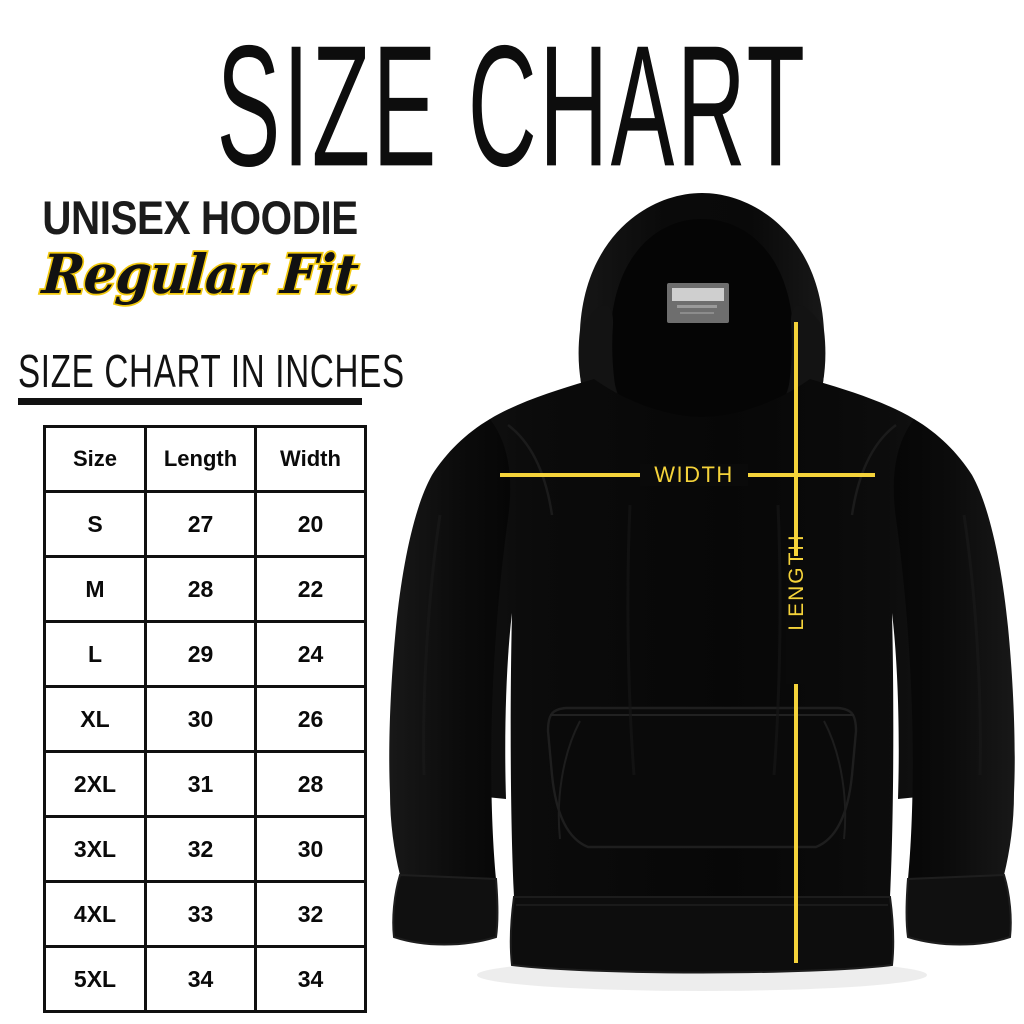  What do you see at coordinates (95, 849) in the screenshot?
I see `cell-size: 3XL` at bounding box center [95, 849].